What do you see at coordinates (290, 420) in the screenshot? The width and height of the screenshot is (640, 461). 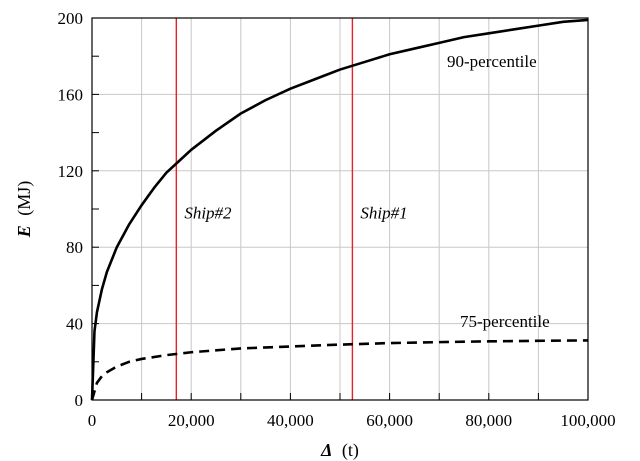 I see `x-tick-label: 40,000` at bounding box center [290, 420].